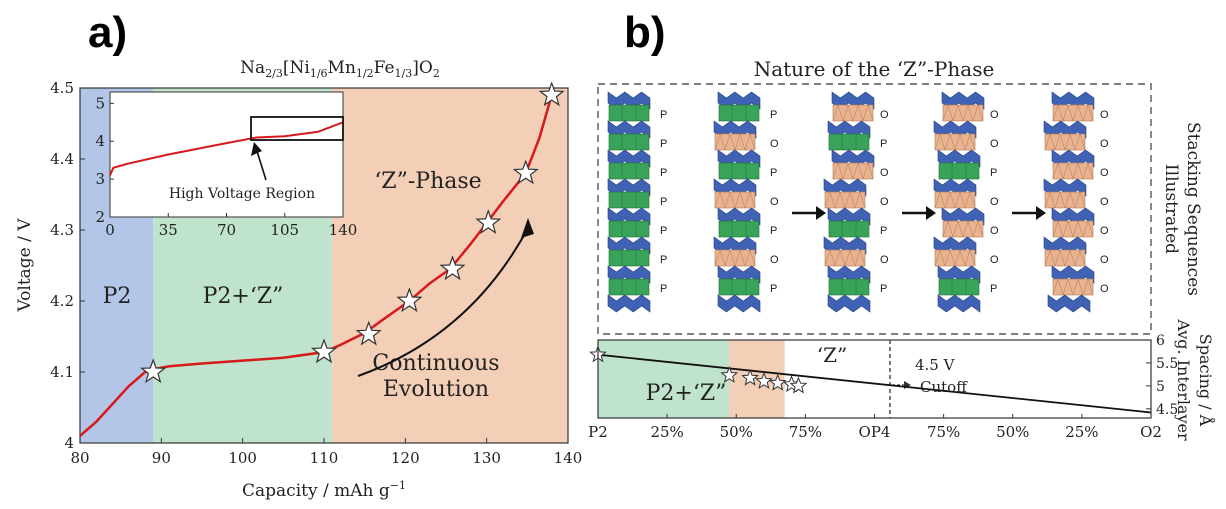 This screenshot has height=509, width=1226. Describe the element at coordinates (62, 372) in the screenshot. I see `y-tick-label: 4.1` at that location.